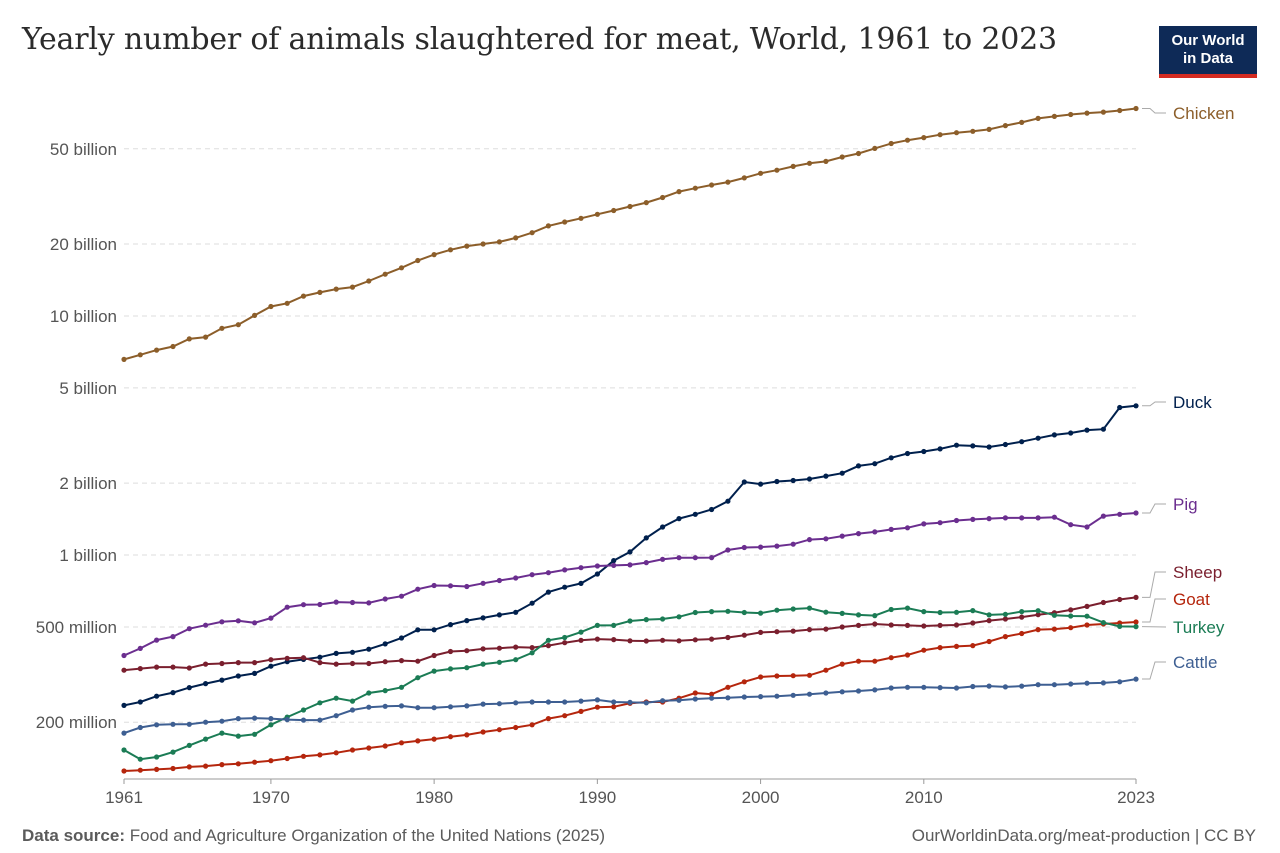 The height and width of the screenshot is (853, 1280). I want to click on turkey-label: Turkey, so click(1199, 627).